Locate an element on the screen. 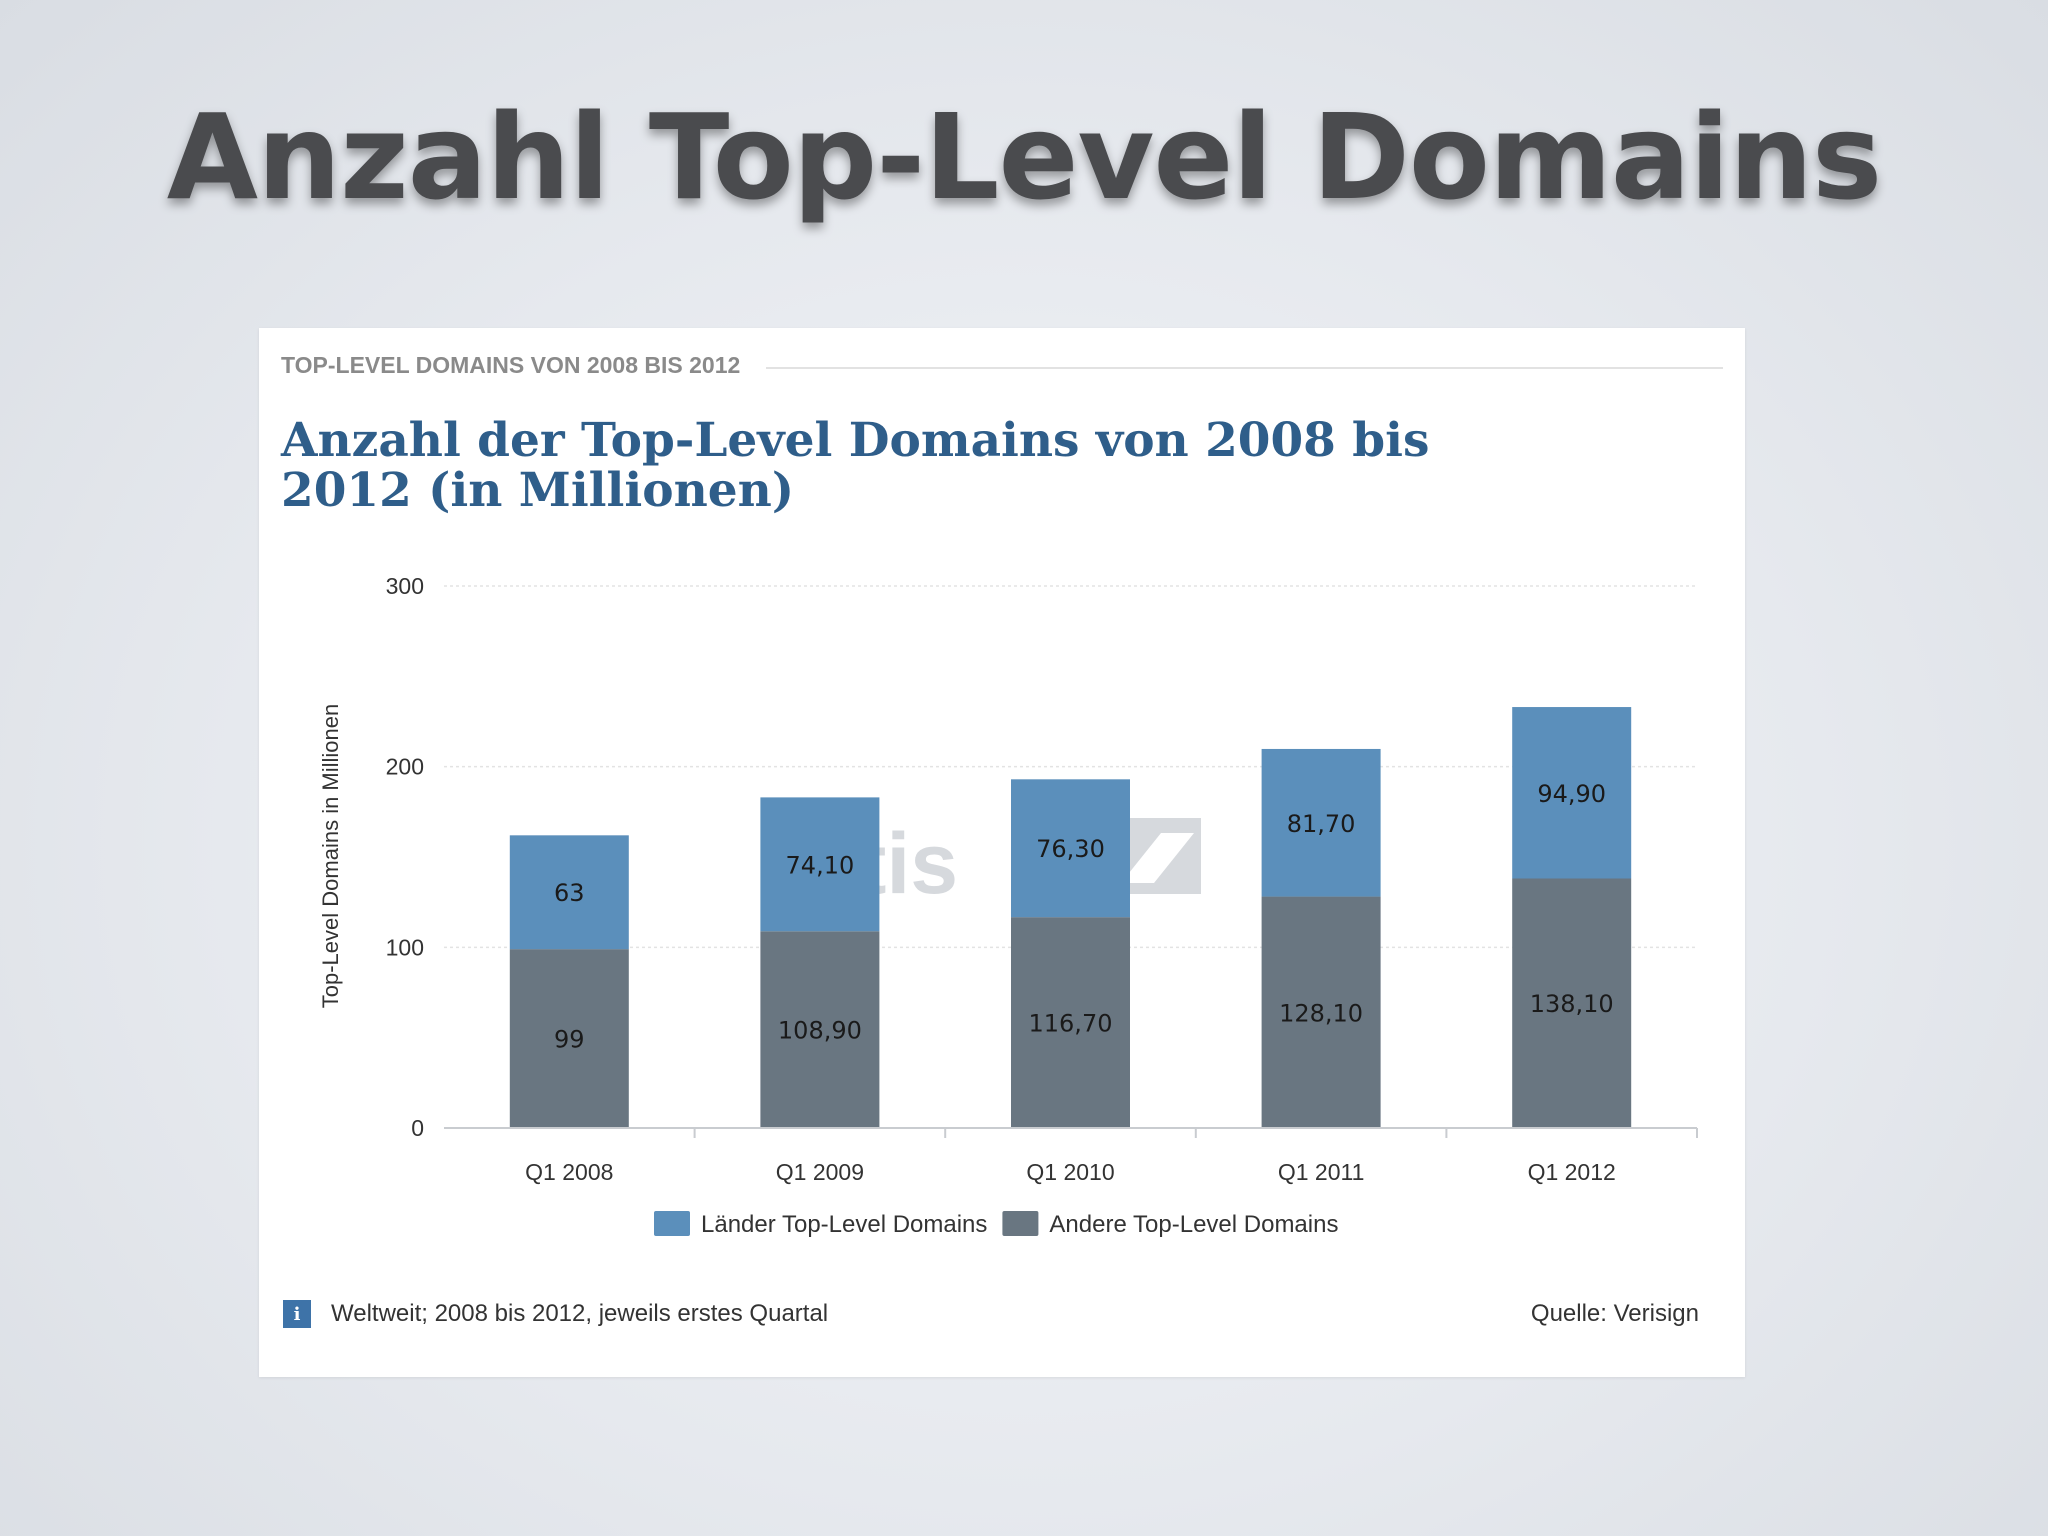  legend-label: Länder Top-Level Domains is located at coordinates (844, 1224).